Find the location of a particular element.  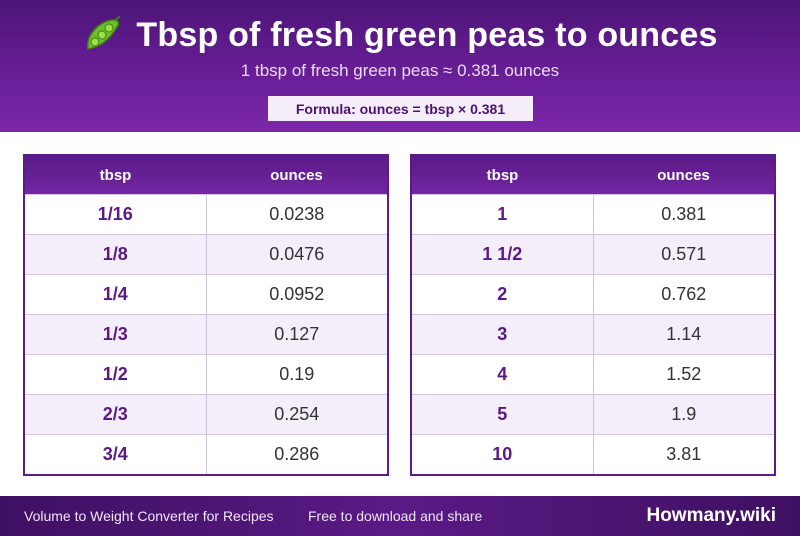

ounces-cell: 0.571 is located at coordinates (684, 254).